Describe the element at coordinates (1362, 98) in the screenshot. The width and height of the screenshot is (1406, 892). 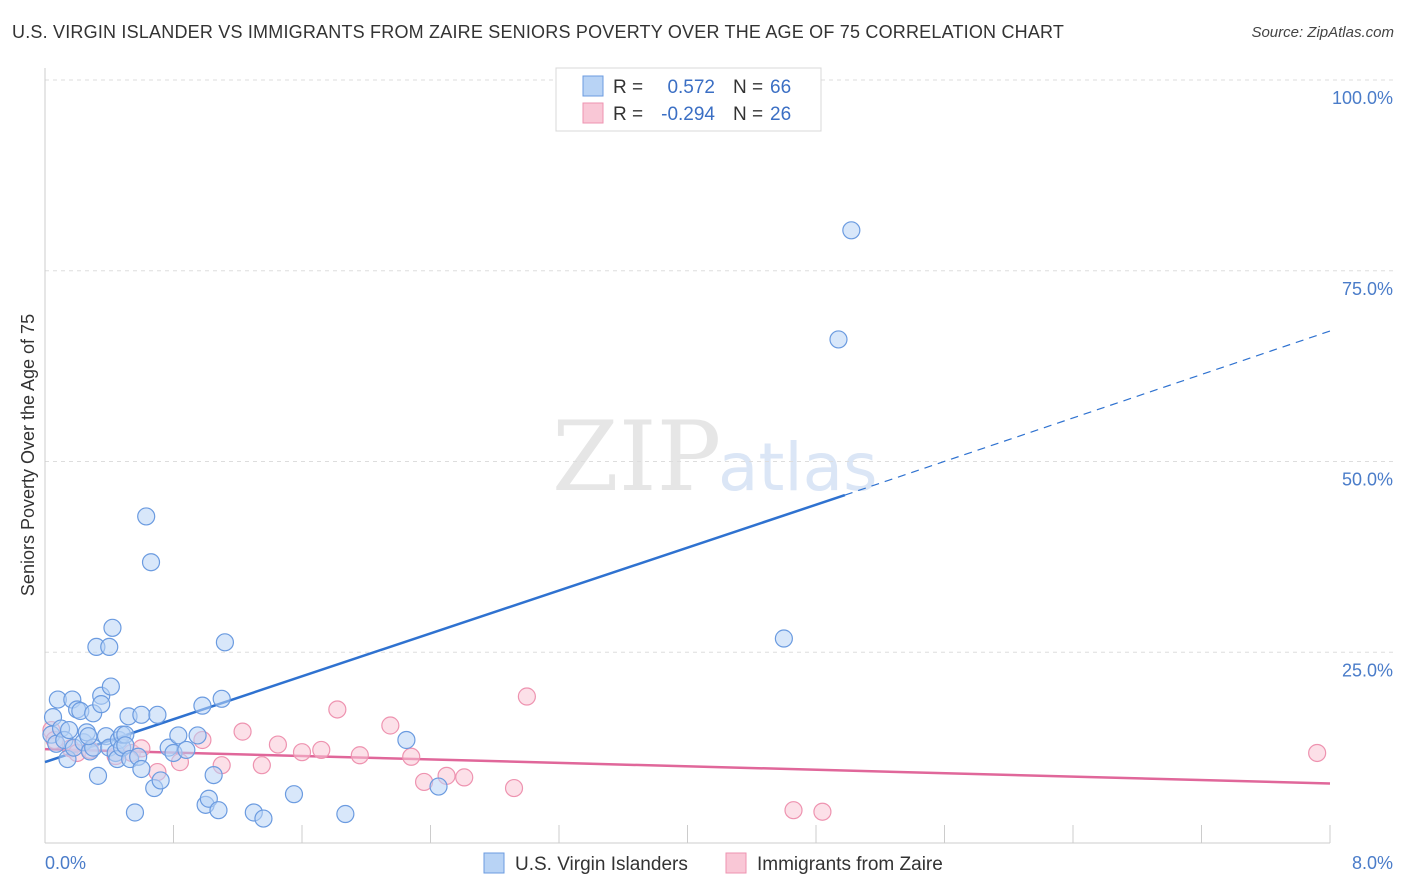
I see `y-tick-label: 100.0%` at that location.